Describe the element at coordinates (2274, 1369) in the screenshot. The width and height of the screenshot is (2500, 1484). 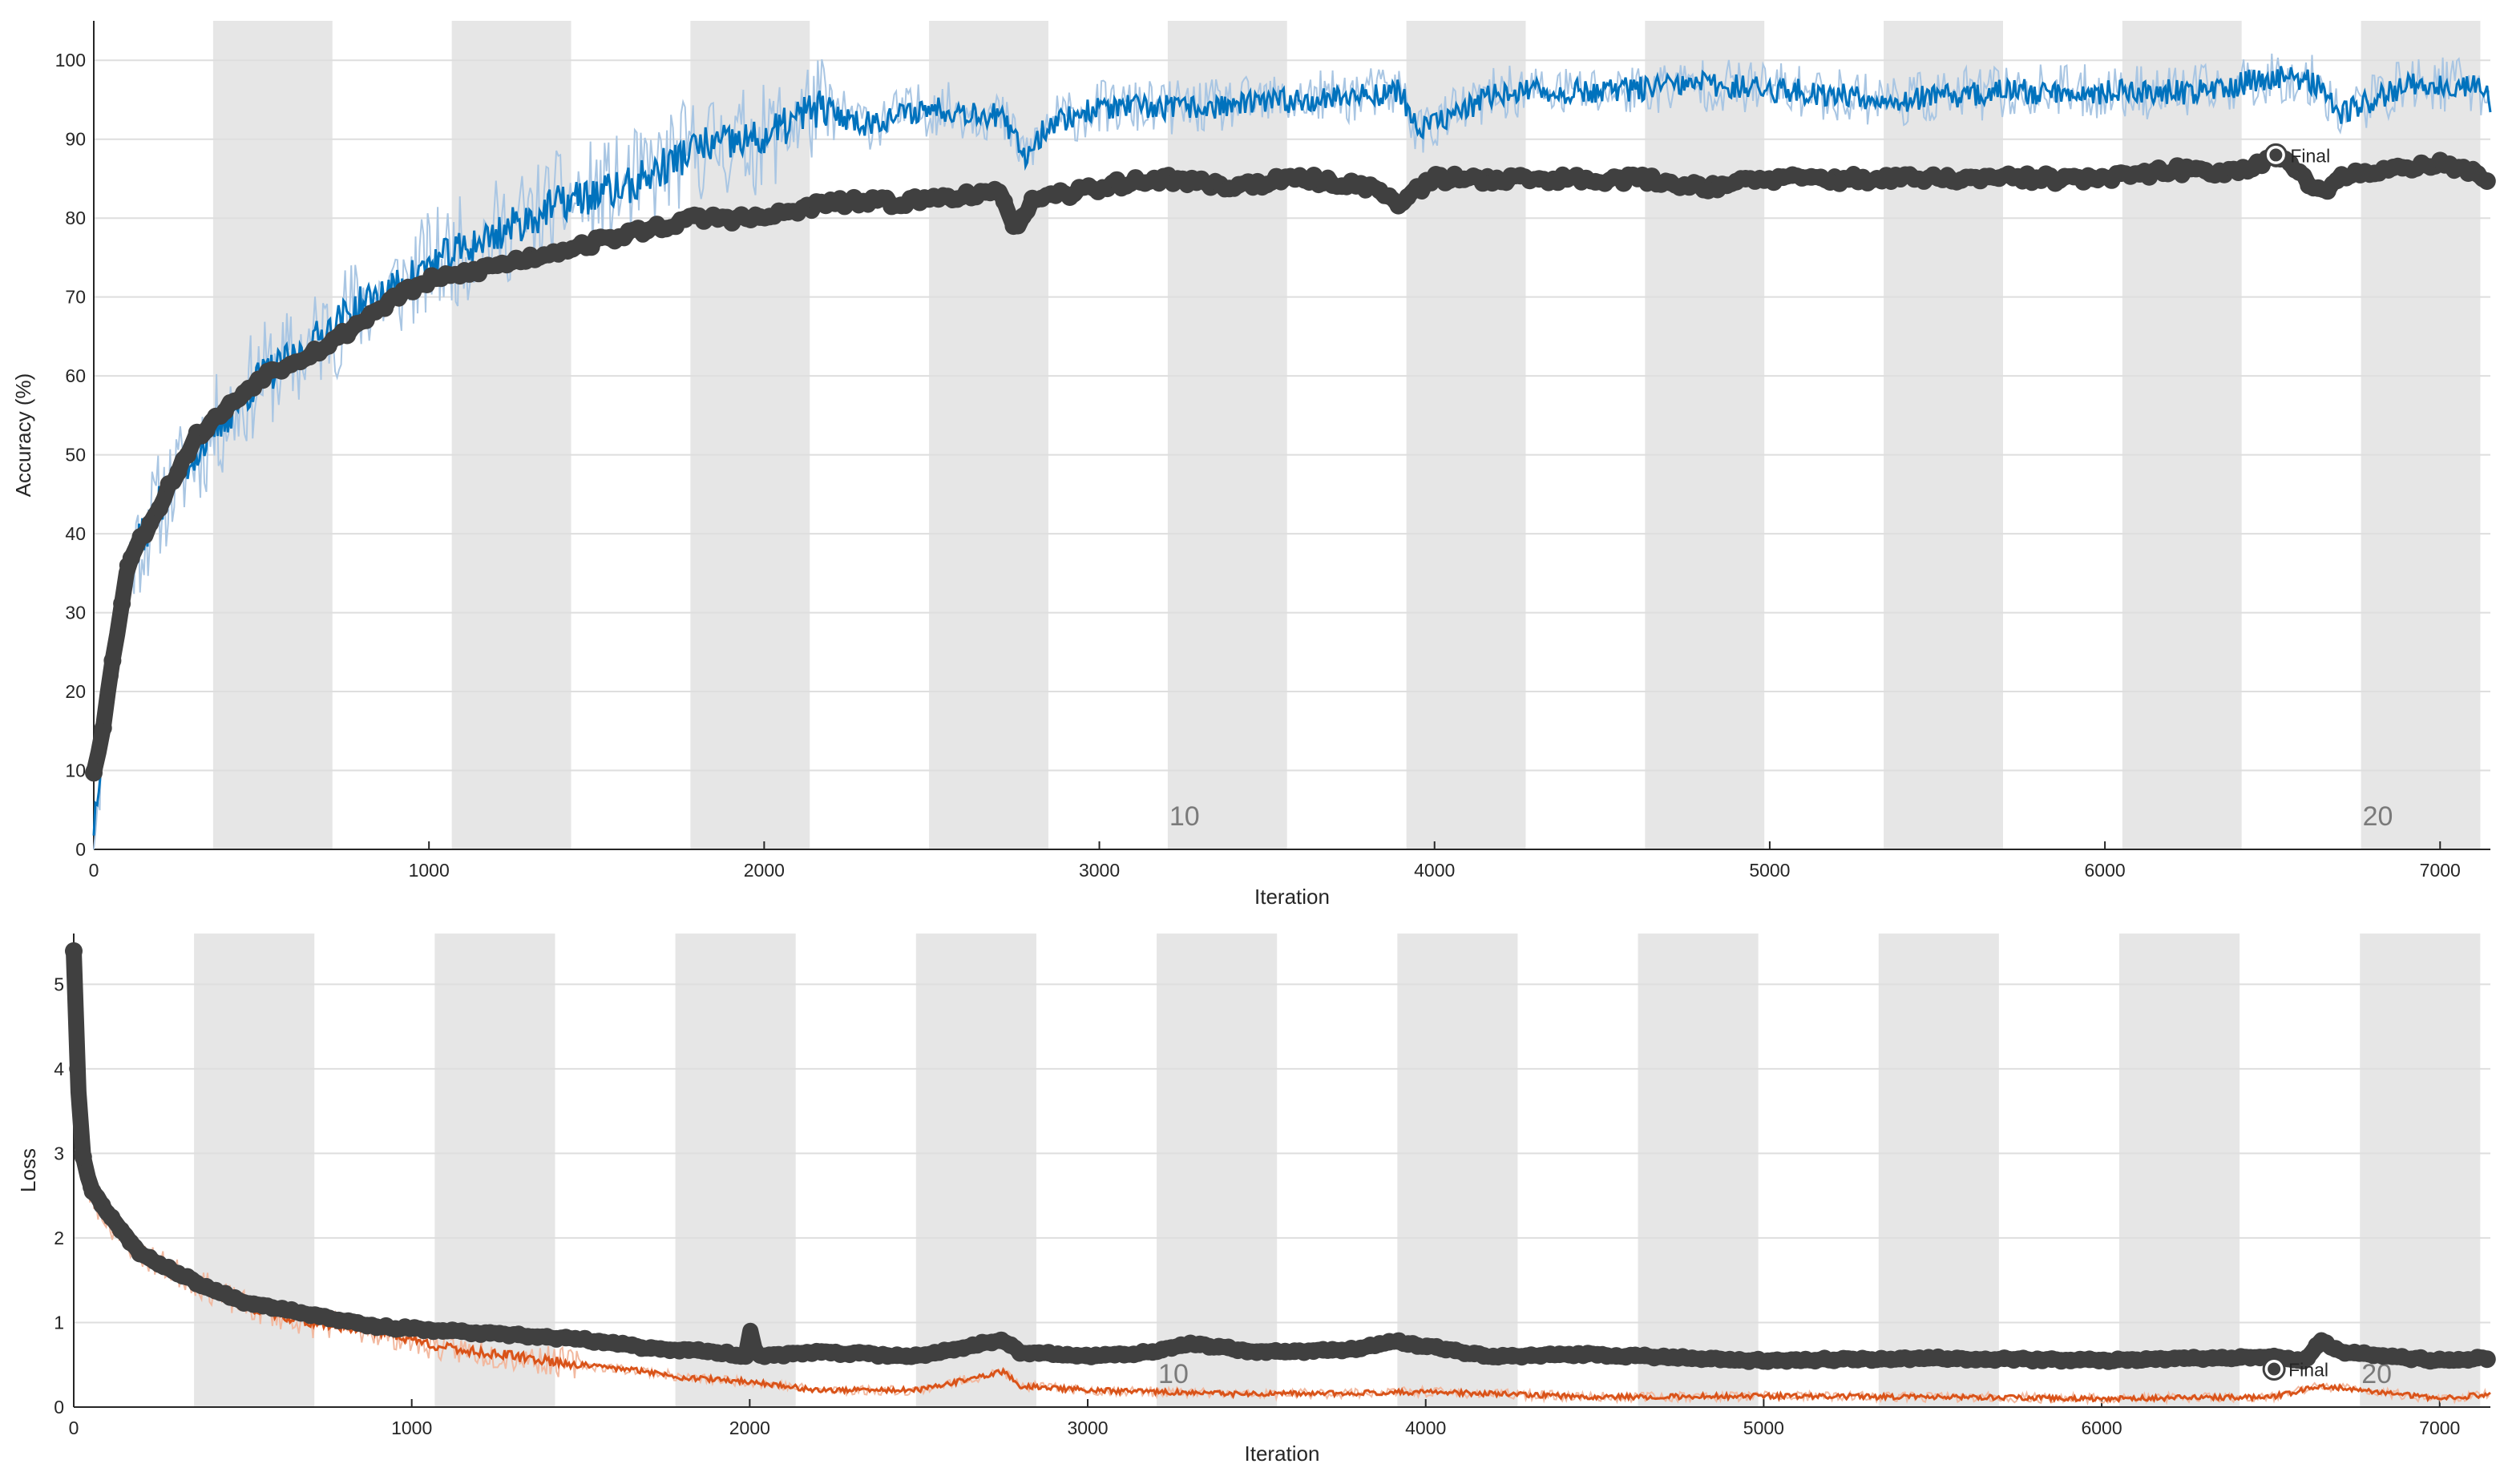
I see `loss-final-marker-dot` at that location.